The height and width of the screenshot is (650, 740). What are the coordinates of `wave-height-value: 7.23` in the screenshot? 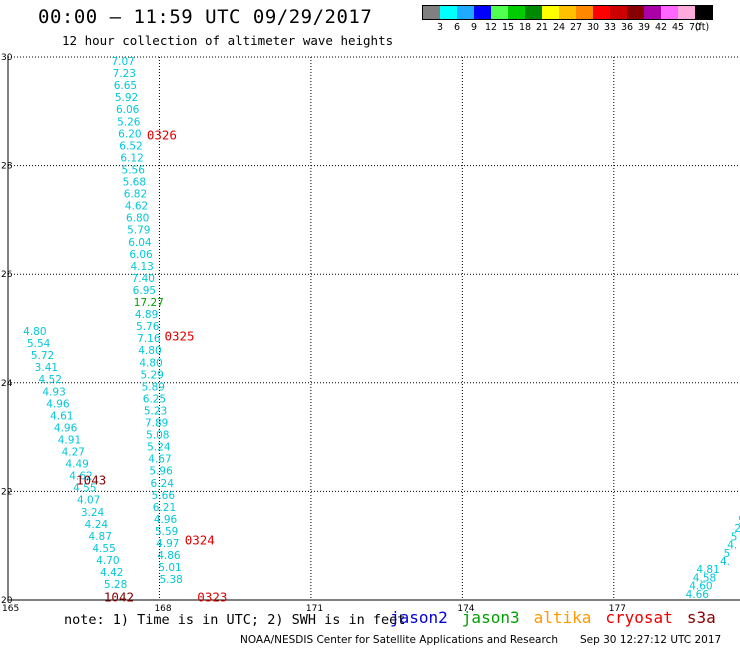 It's located at (124, 74).